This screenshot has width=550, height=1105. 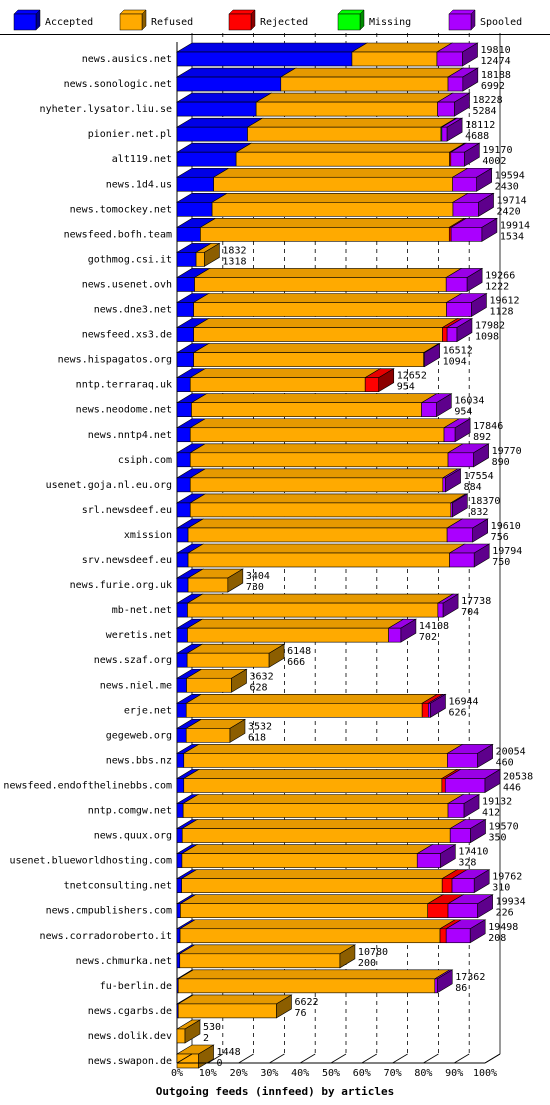 What do you see at coordinates (284, 22) in the screenshot?
I see `legend-label: Rejected` at bounding box center [284, 22].